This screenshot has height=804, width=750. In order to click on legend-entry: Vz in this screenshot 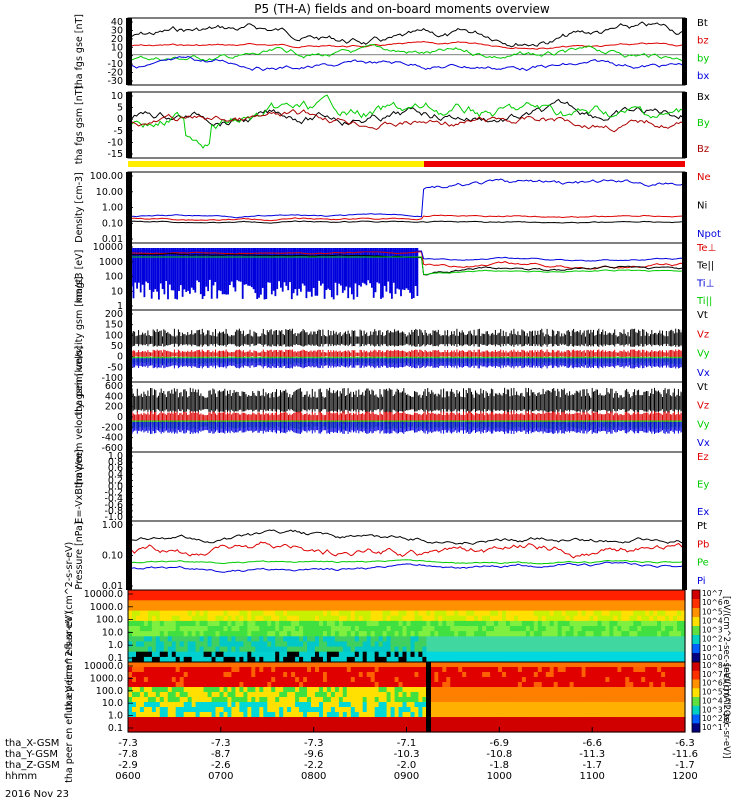, I will do `click(703, 406)`.